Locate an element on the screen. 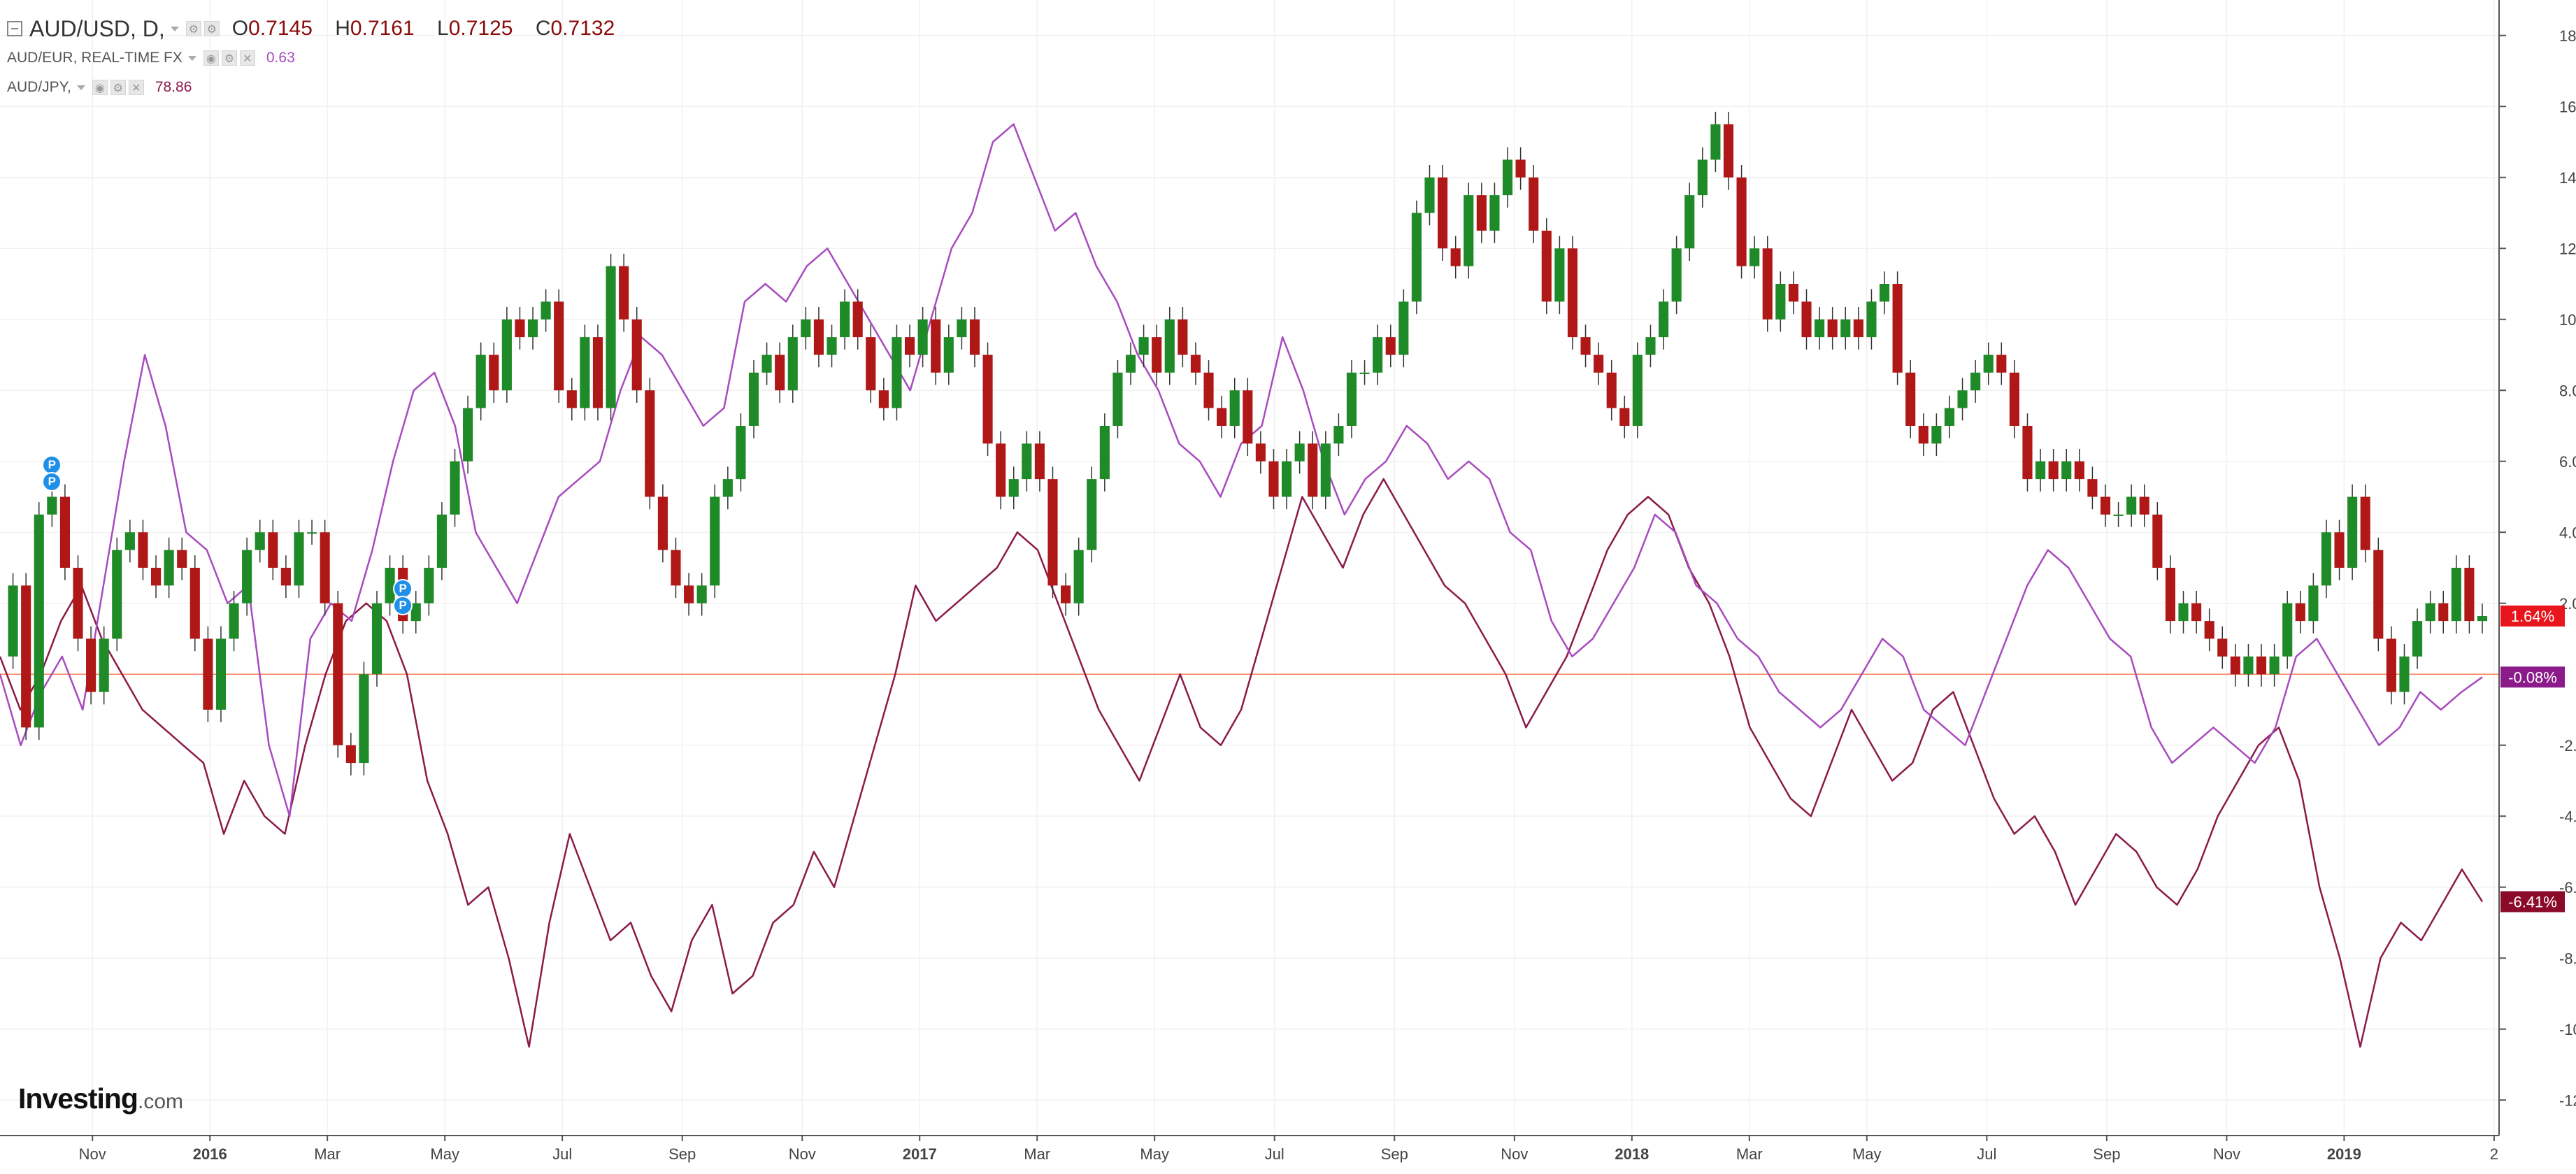  y-tick-label: -10.00% is located at coordinates (2567, 1030).